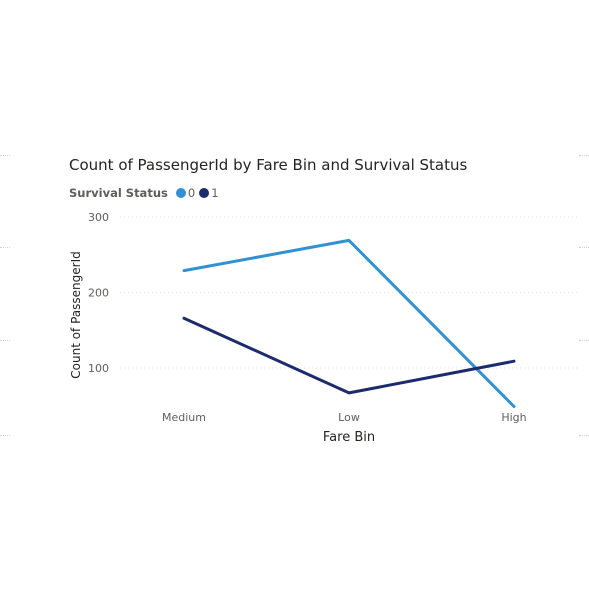 Image resolution: width=589 pixels, height=611 pixels. What do you see at coordinates (349, 417) in the screenshot?
I see `x-tick-label-low: Low` at bounding box center [349, 417].